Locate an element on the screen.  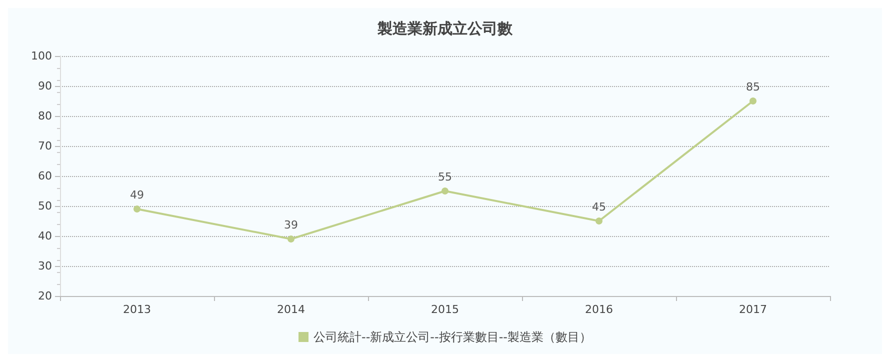
data-label: 55 is located at coordinates (445, 177).